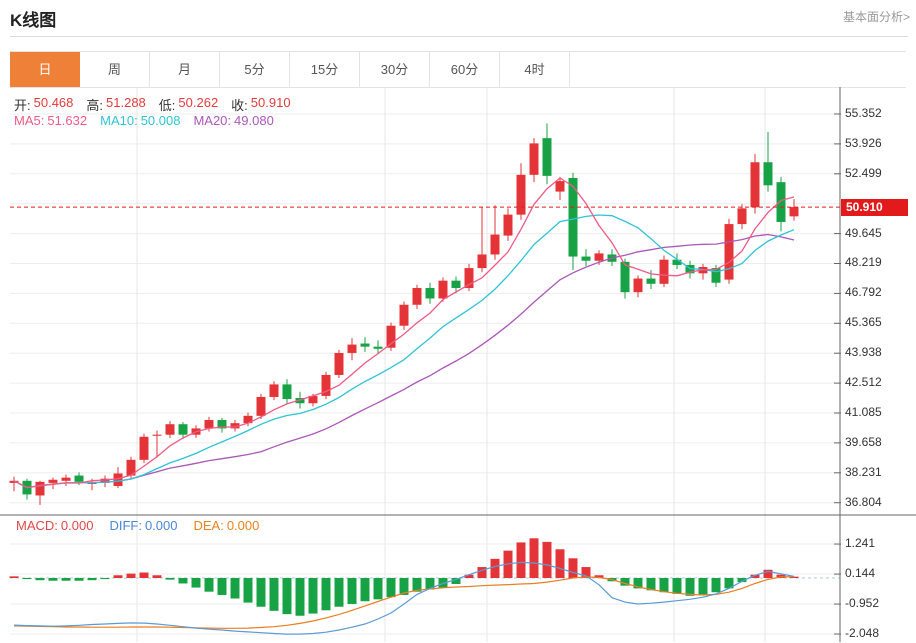 The height and width of the screenshot is (643, 916). Describe the element at coordinates (863, 113) in the screenshot. I see `price-axis-label: 55.352` at that location.